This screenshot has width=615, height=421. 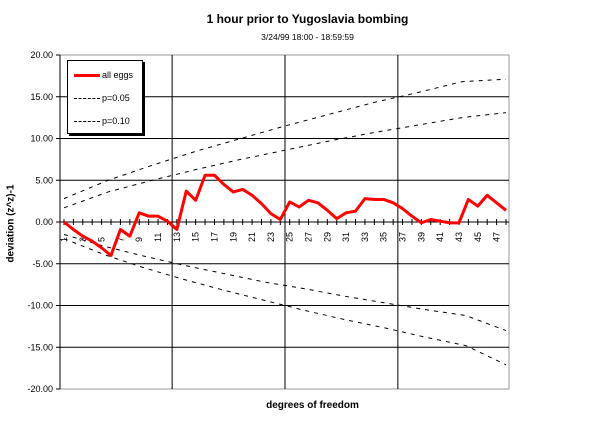 I want to click on svg-text: 9, so click(x=139, y=239).